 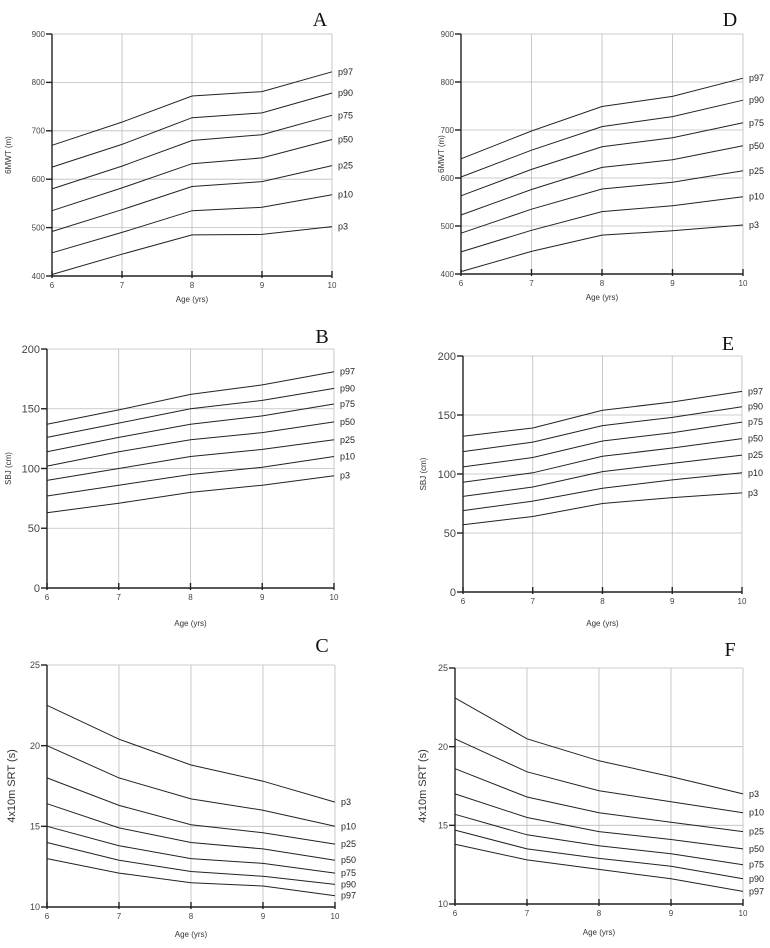 What do you see at coordinates (321, 646) in the screenshot?
I see `panel-letter: C` at bounding box center [321, 646].